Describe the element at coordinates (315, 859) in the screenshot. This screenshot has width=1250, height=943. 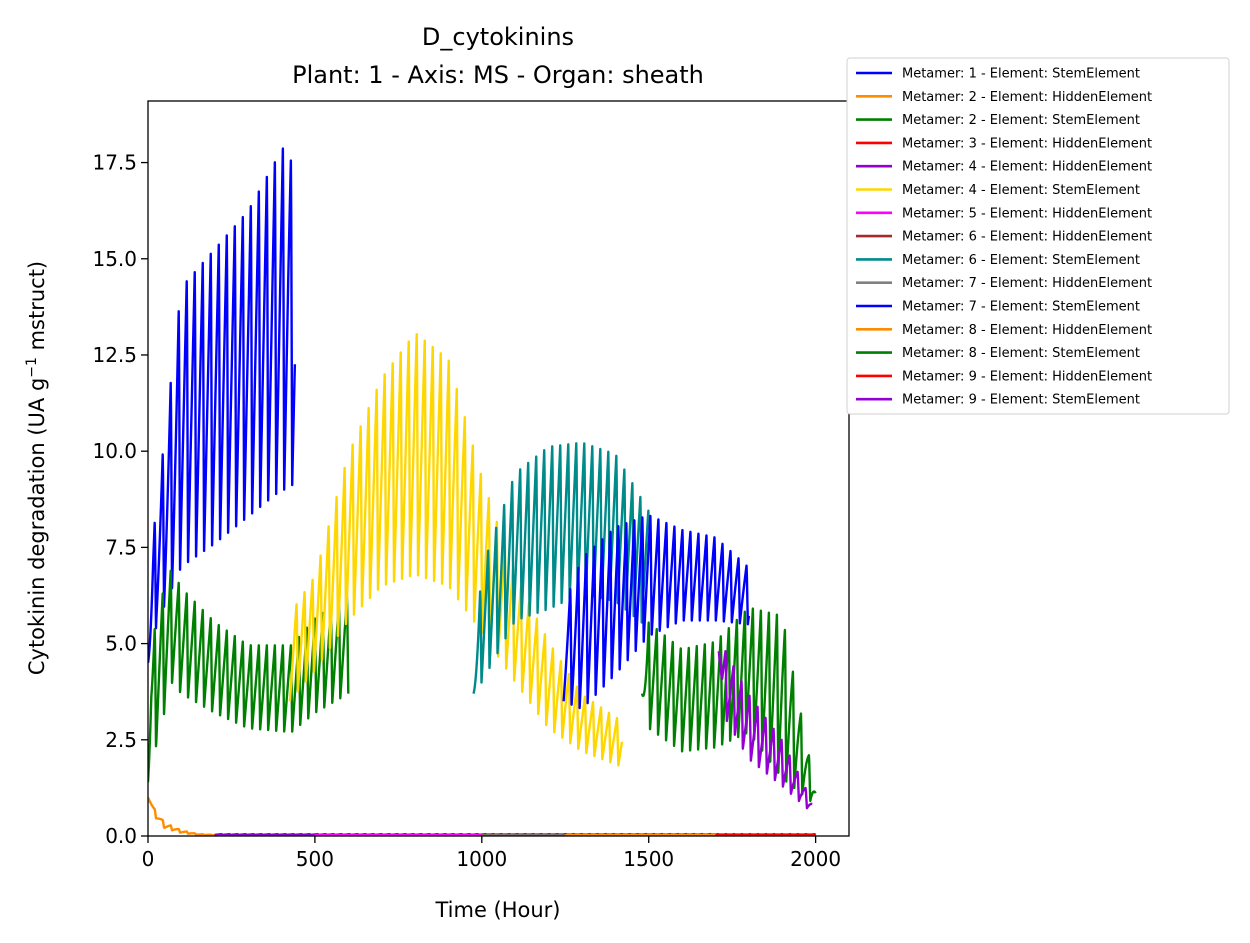
I see `x-tick-label: 500` at that location.